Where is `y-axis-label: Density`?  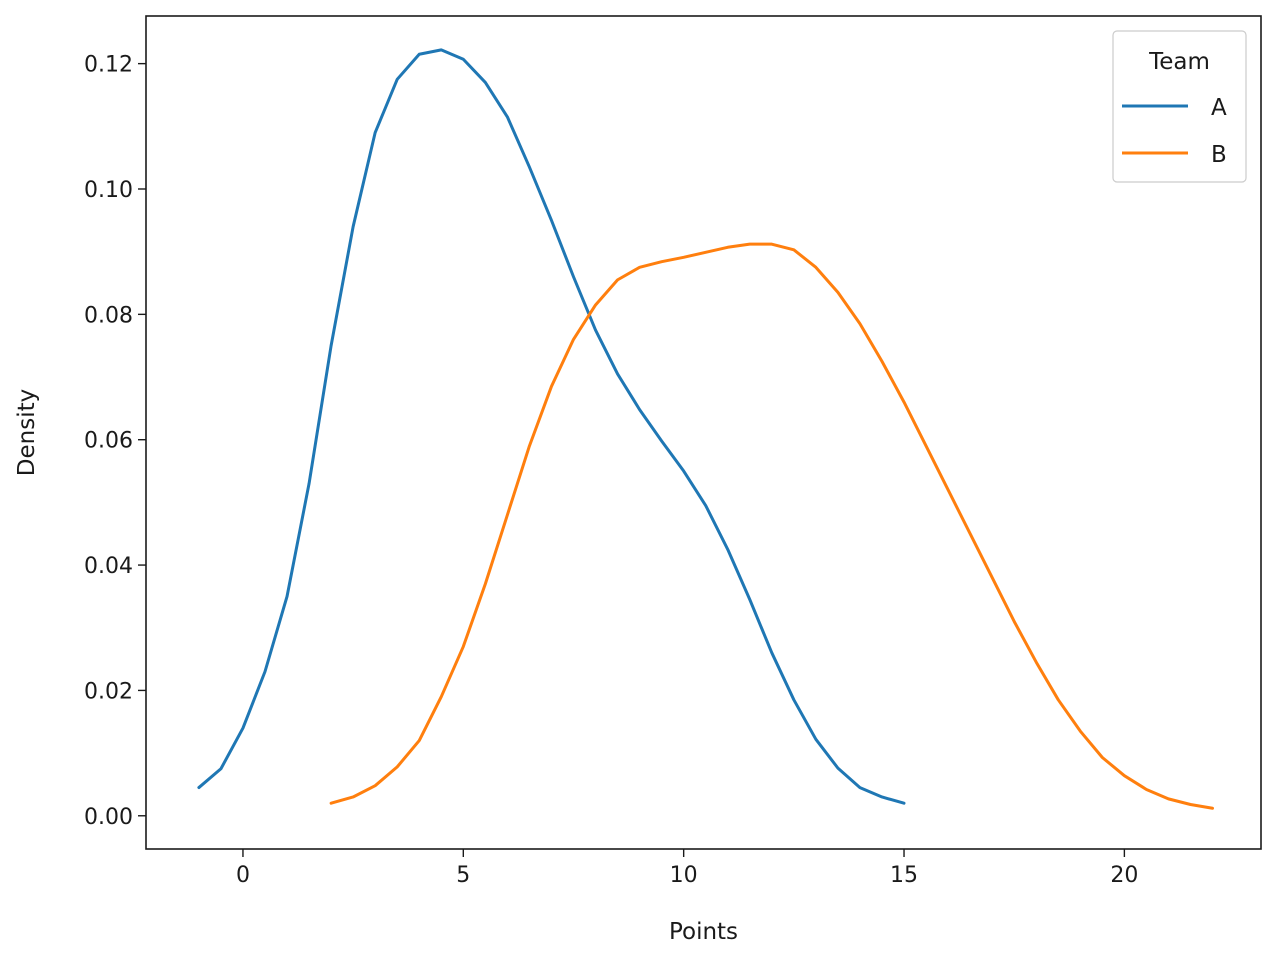
y-axis-label: Density is located at coordinates (27, 432).